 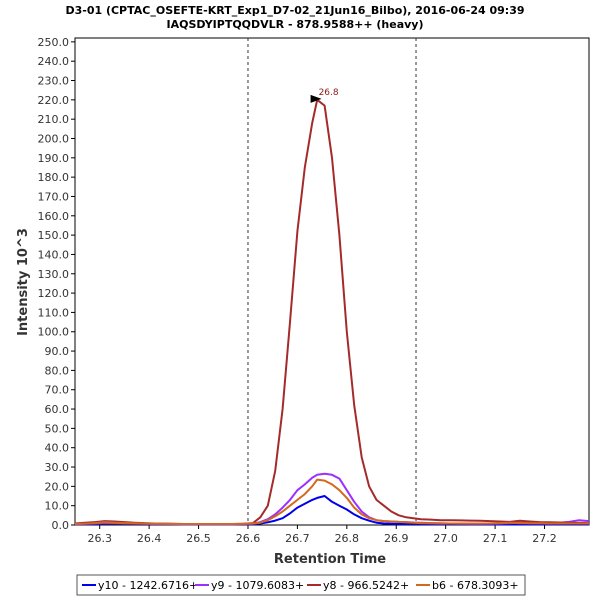 What do you see at coordinates (297, 538) in the screenshot?
I see `x-tick-label: 26.7` at bounding box center [297, 538].